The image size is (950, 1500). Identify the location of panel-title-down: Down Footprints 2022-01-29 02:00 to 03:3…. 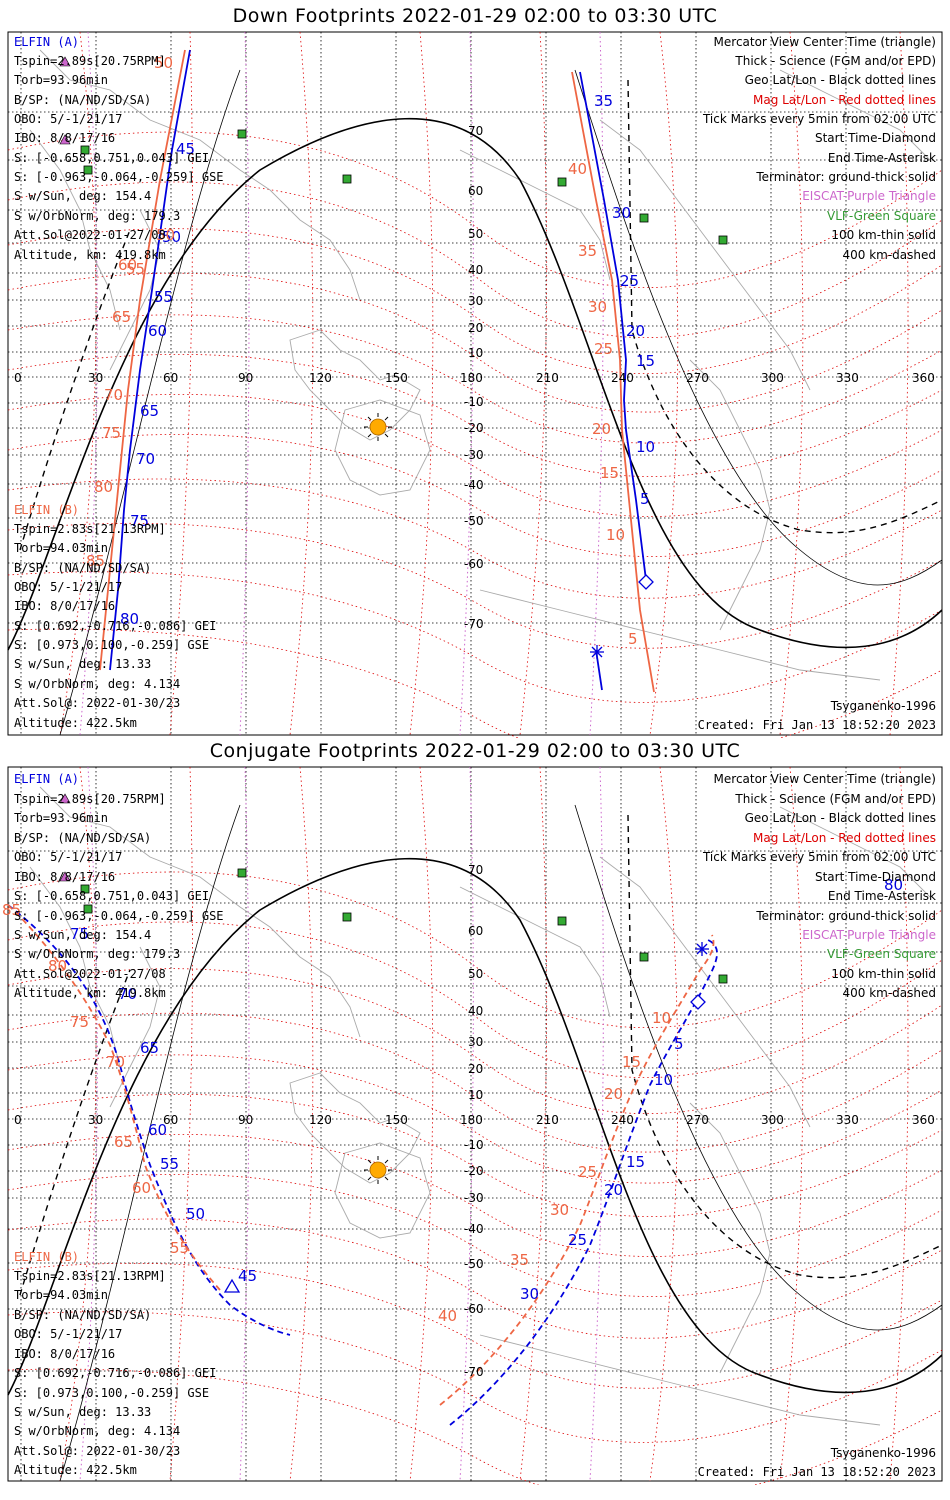
(475, 16).